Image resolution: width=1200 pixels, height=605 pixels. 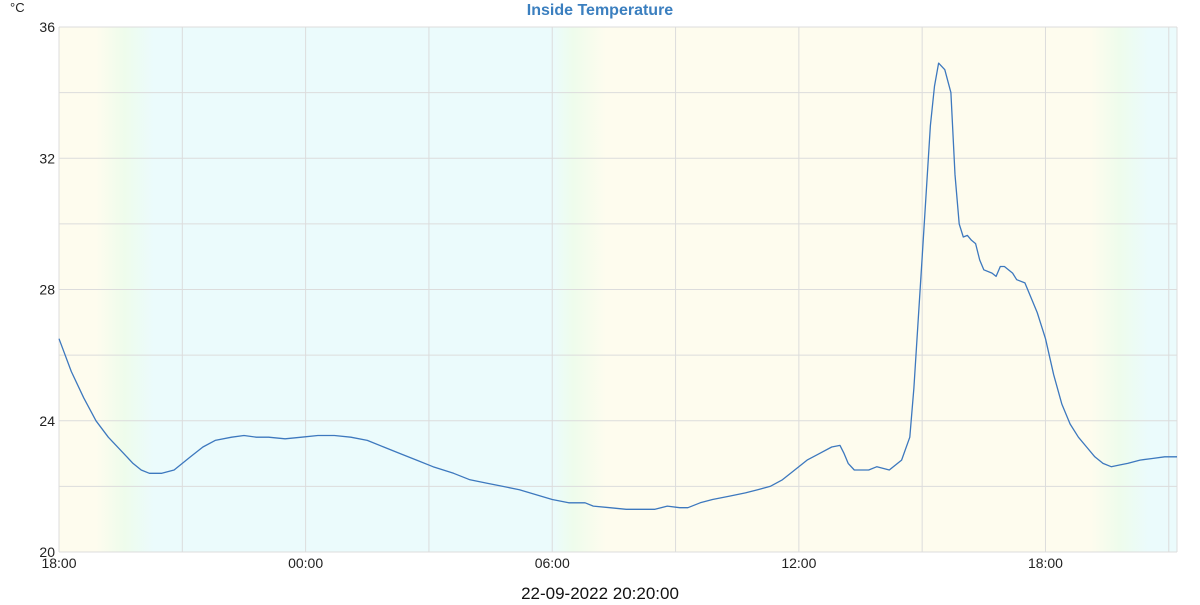 What do you see at coordinates (600, 10) in the screenshot?
I see `chart-title: Inside Temperature` at bounding box center [600, 10].